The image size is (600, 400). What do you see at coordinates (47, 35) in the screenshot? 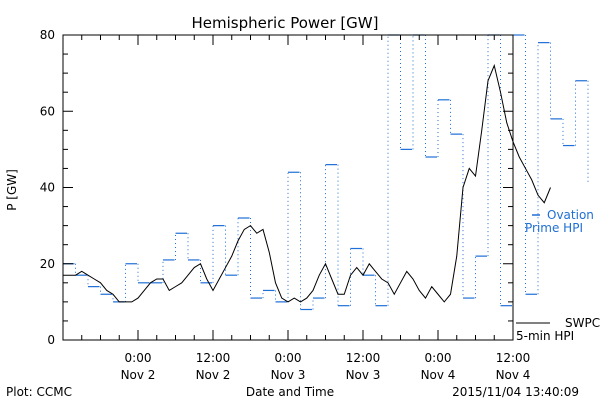
I see `y-tick-label: 80` at bounding box center [47, 35].